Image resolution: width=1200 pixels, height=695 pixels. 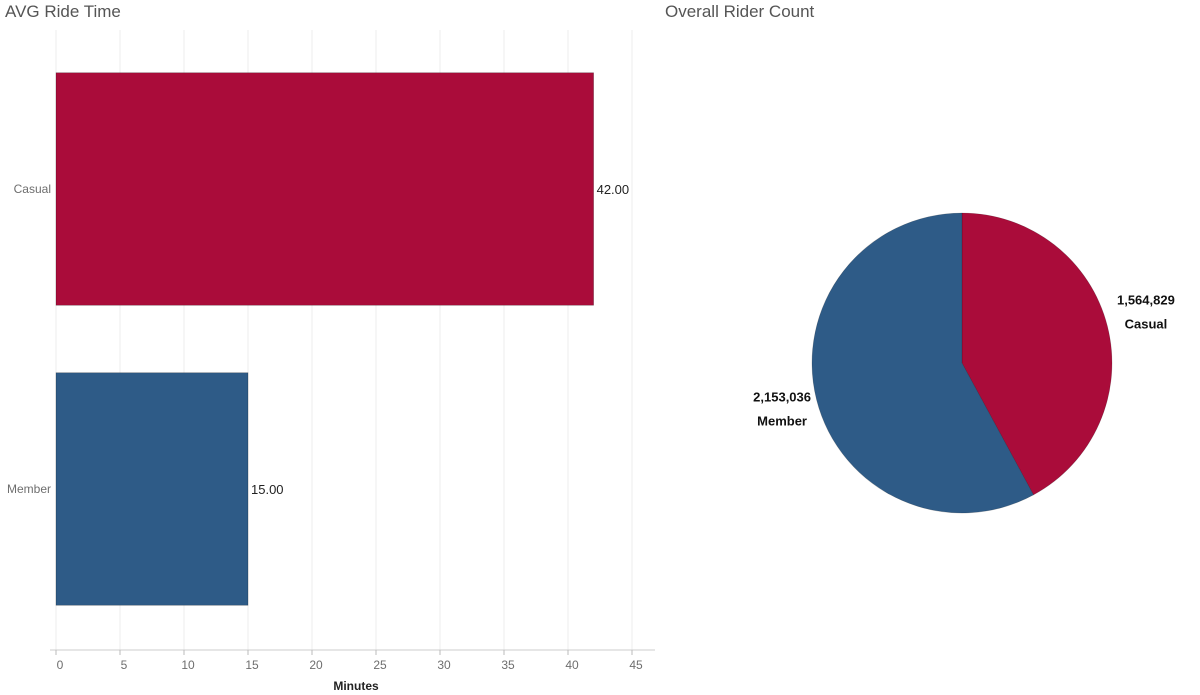 I want to click on category-label-member: Member, so click(x=29, y=489).